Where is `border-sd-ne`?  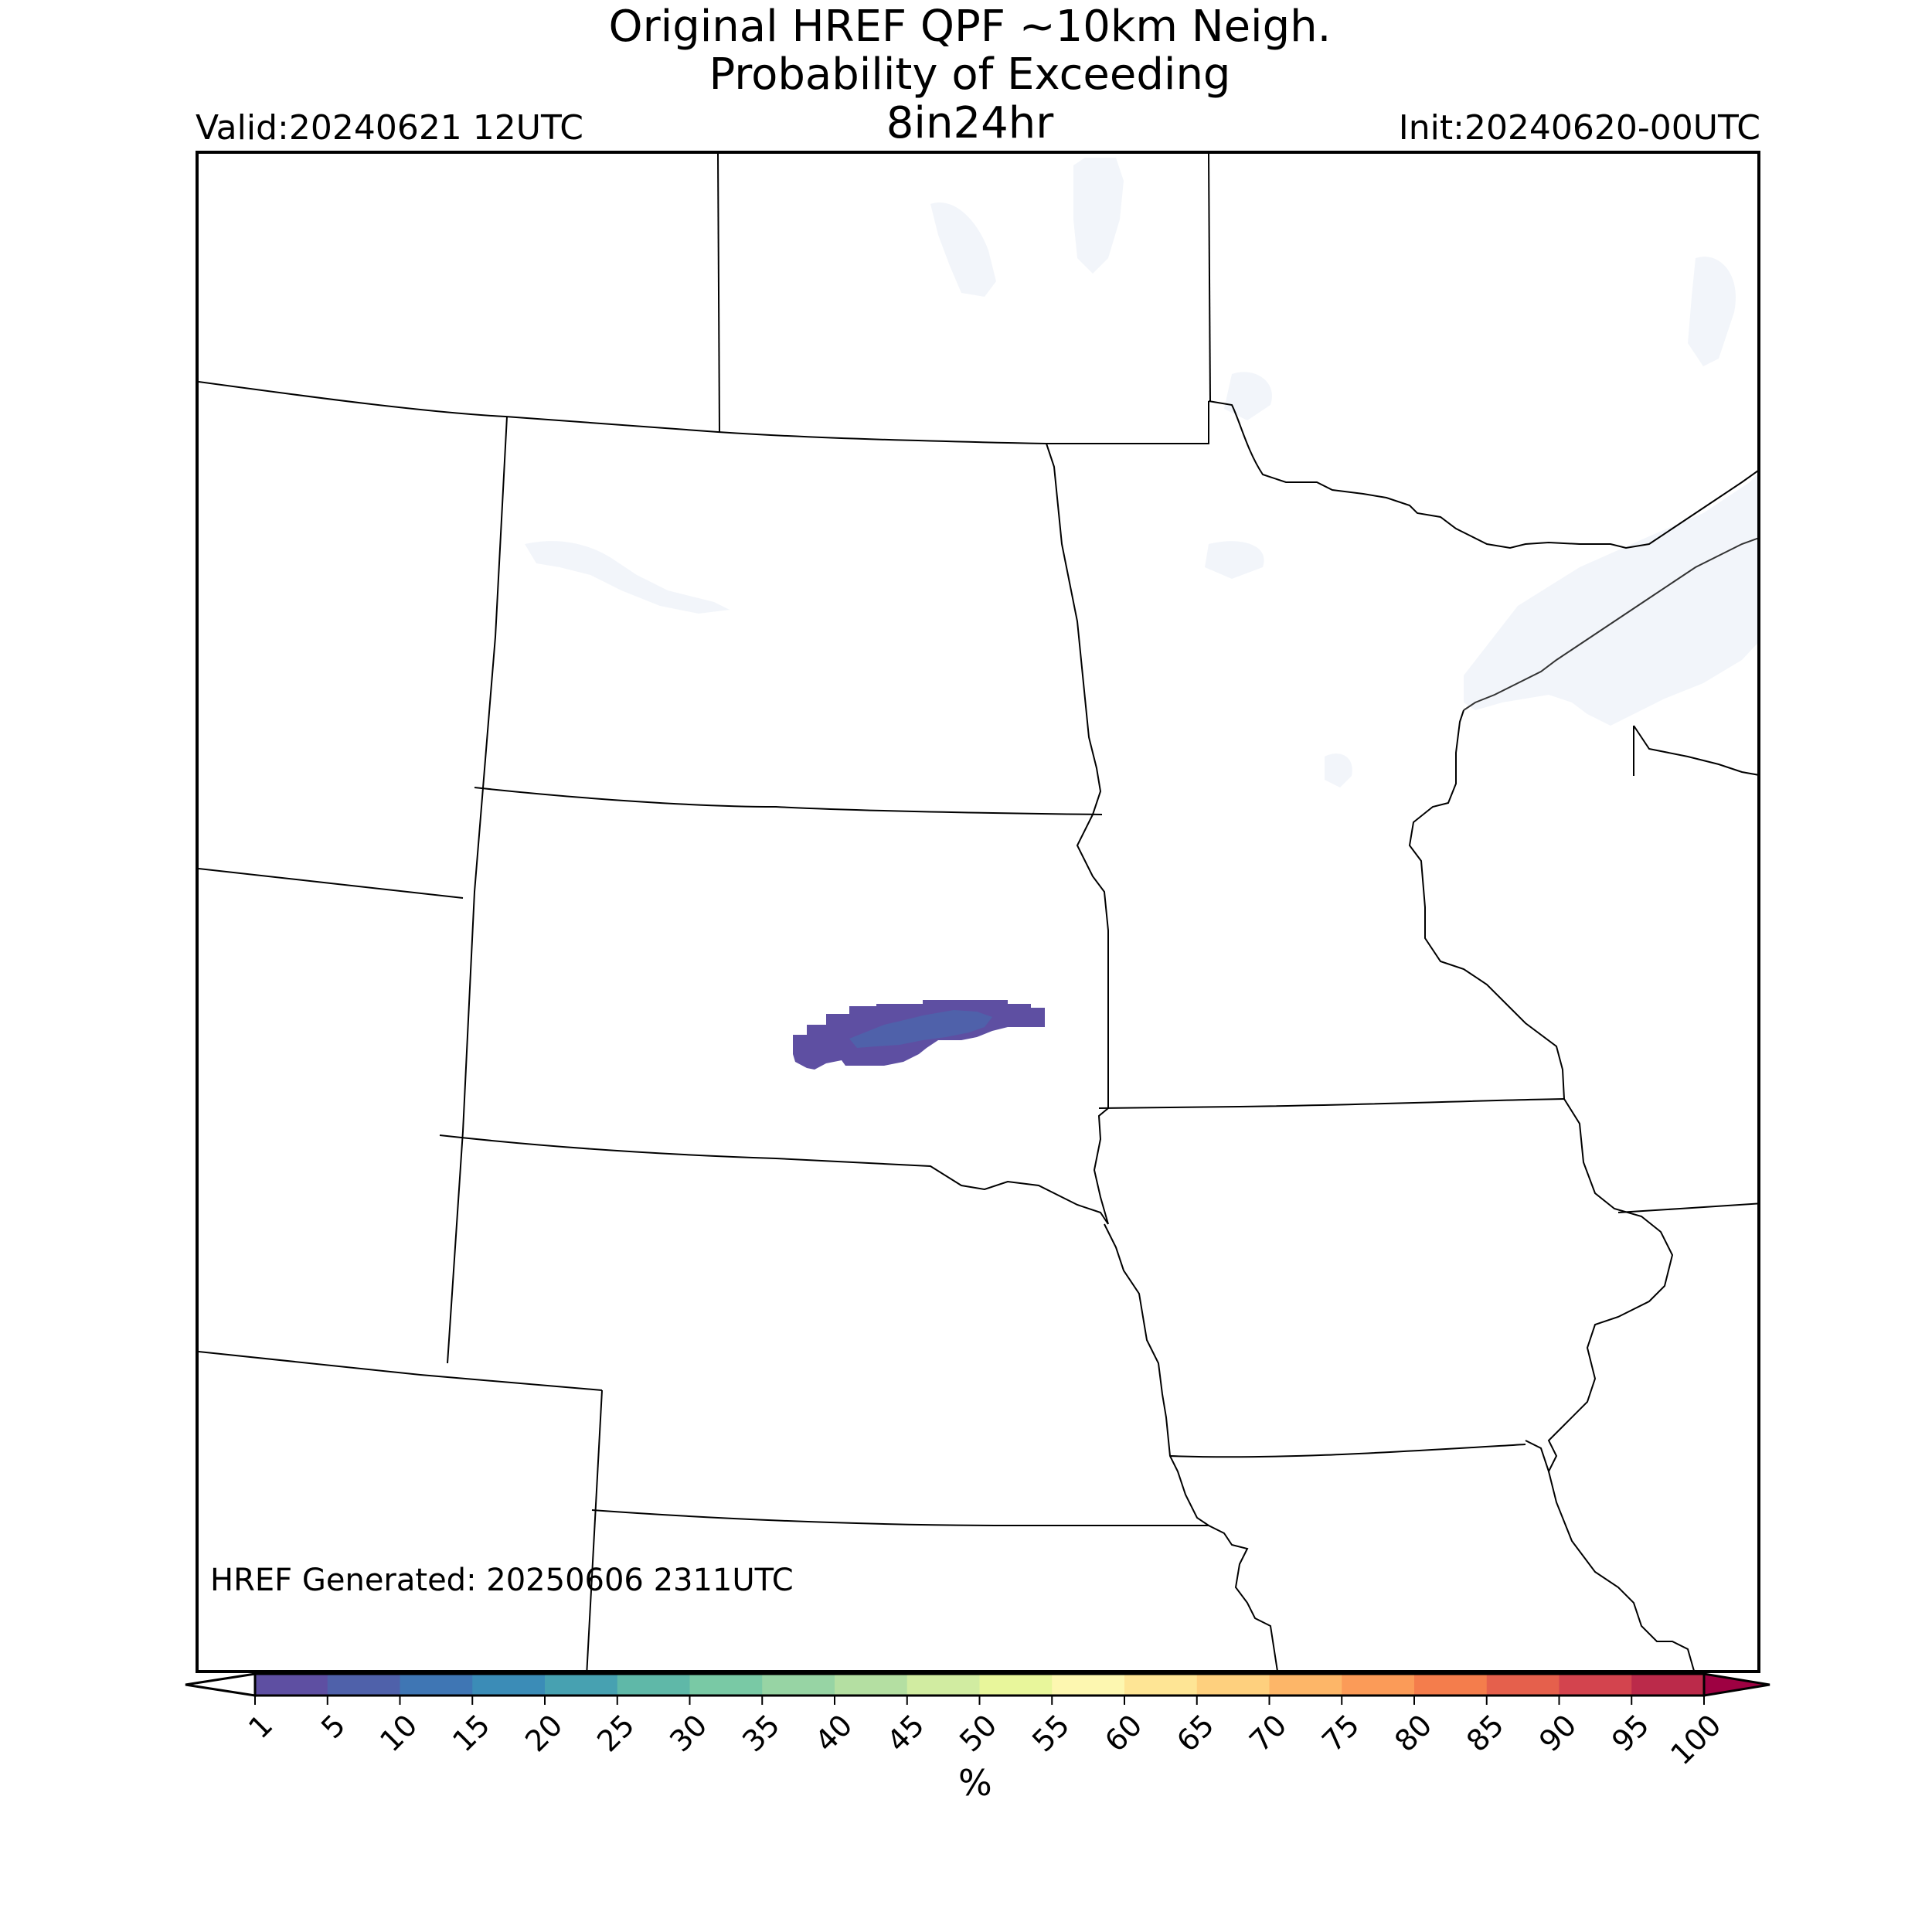
border-sd-ne is located at coordinates (774, 1179).